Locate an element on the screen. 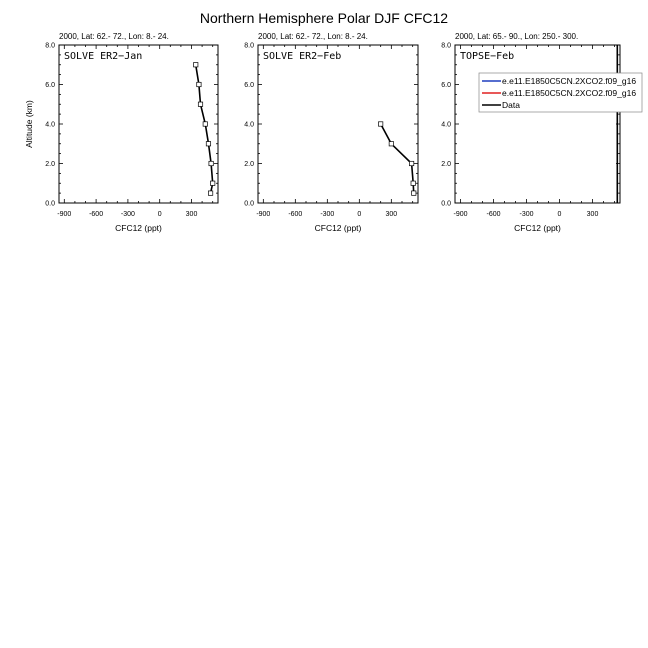 The height and width of the screenshot is (648, 648). panel-subtitle: 2000, Lat: 65.- 90., Lon: 250.- 300. is located at coordinates (516, 36).